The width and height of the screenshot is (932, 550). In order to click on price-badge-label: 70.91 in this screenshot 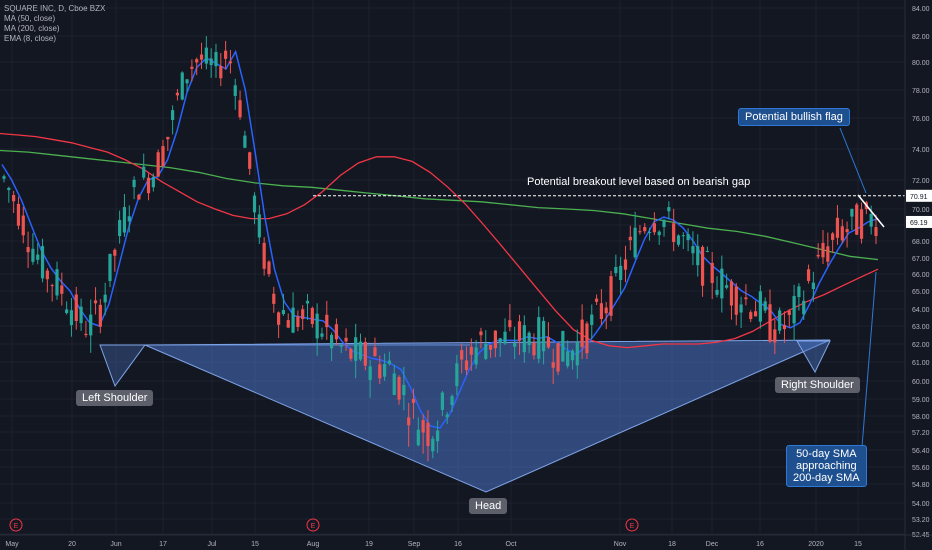, I will do `click(919, 197)`.